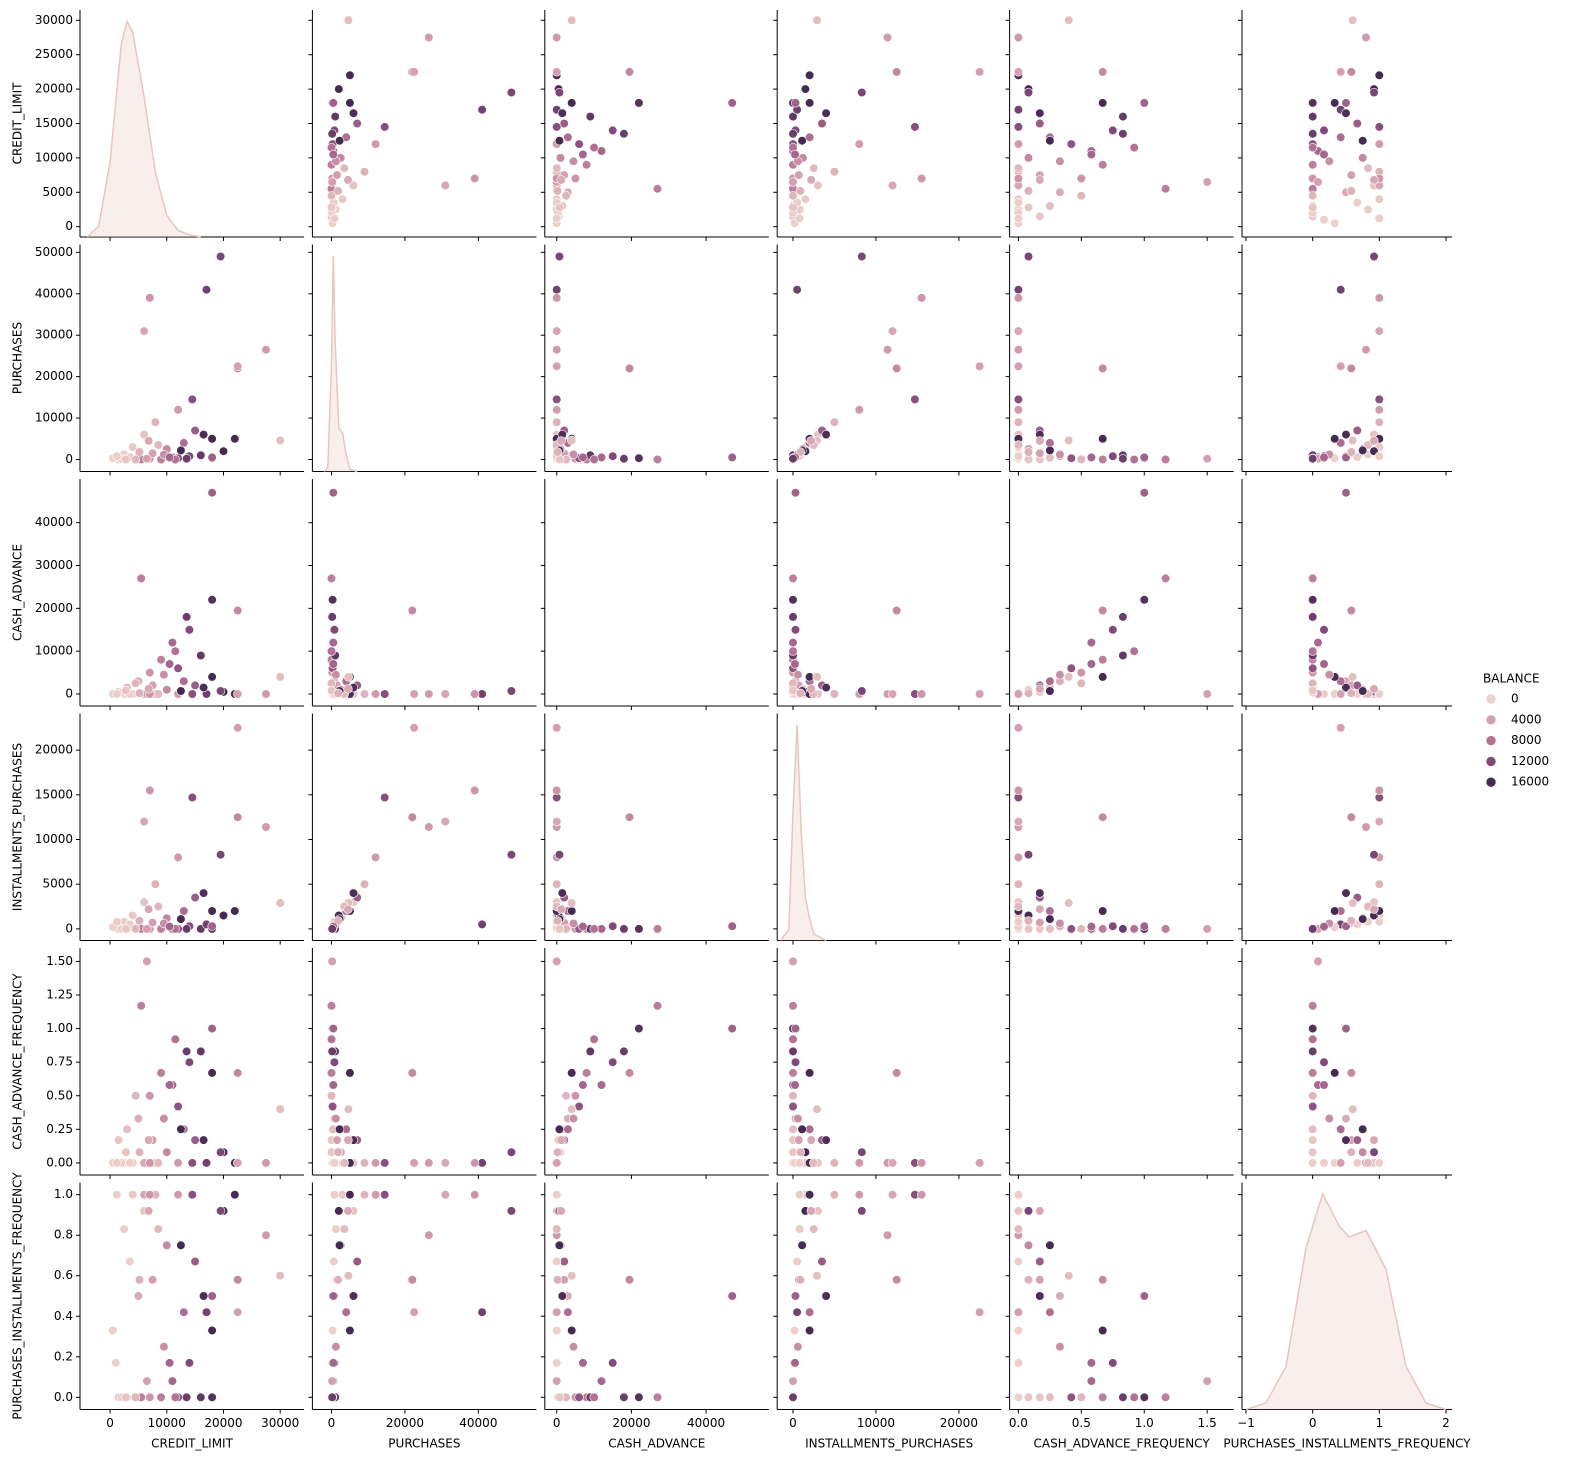  I want to click on x-tick-label: 0.0, so click(1018, 1423).